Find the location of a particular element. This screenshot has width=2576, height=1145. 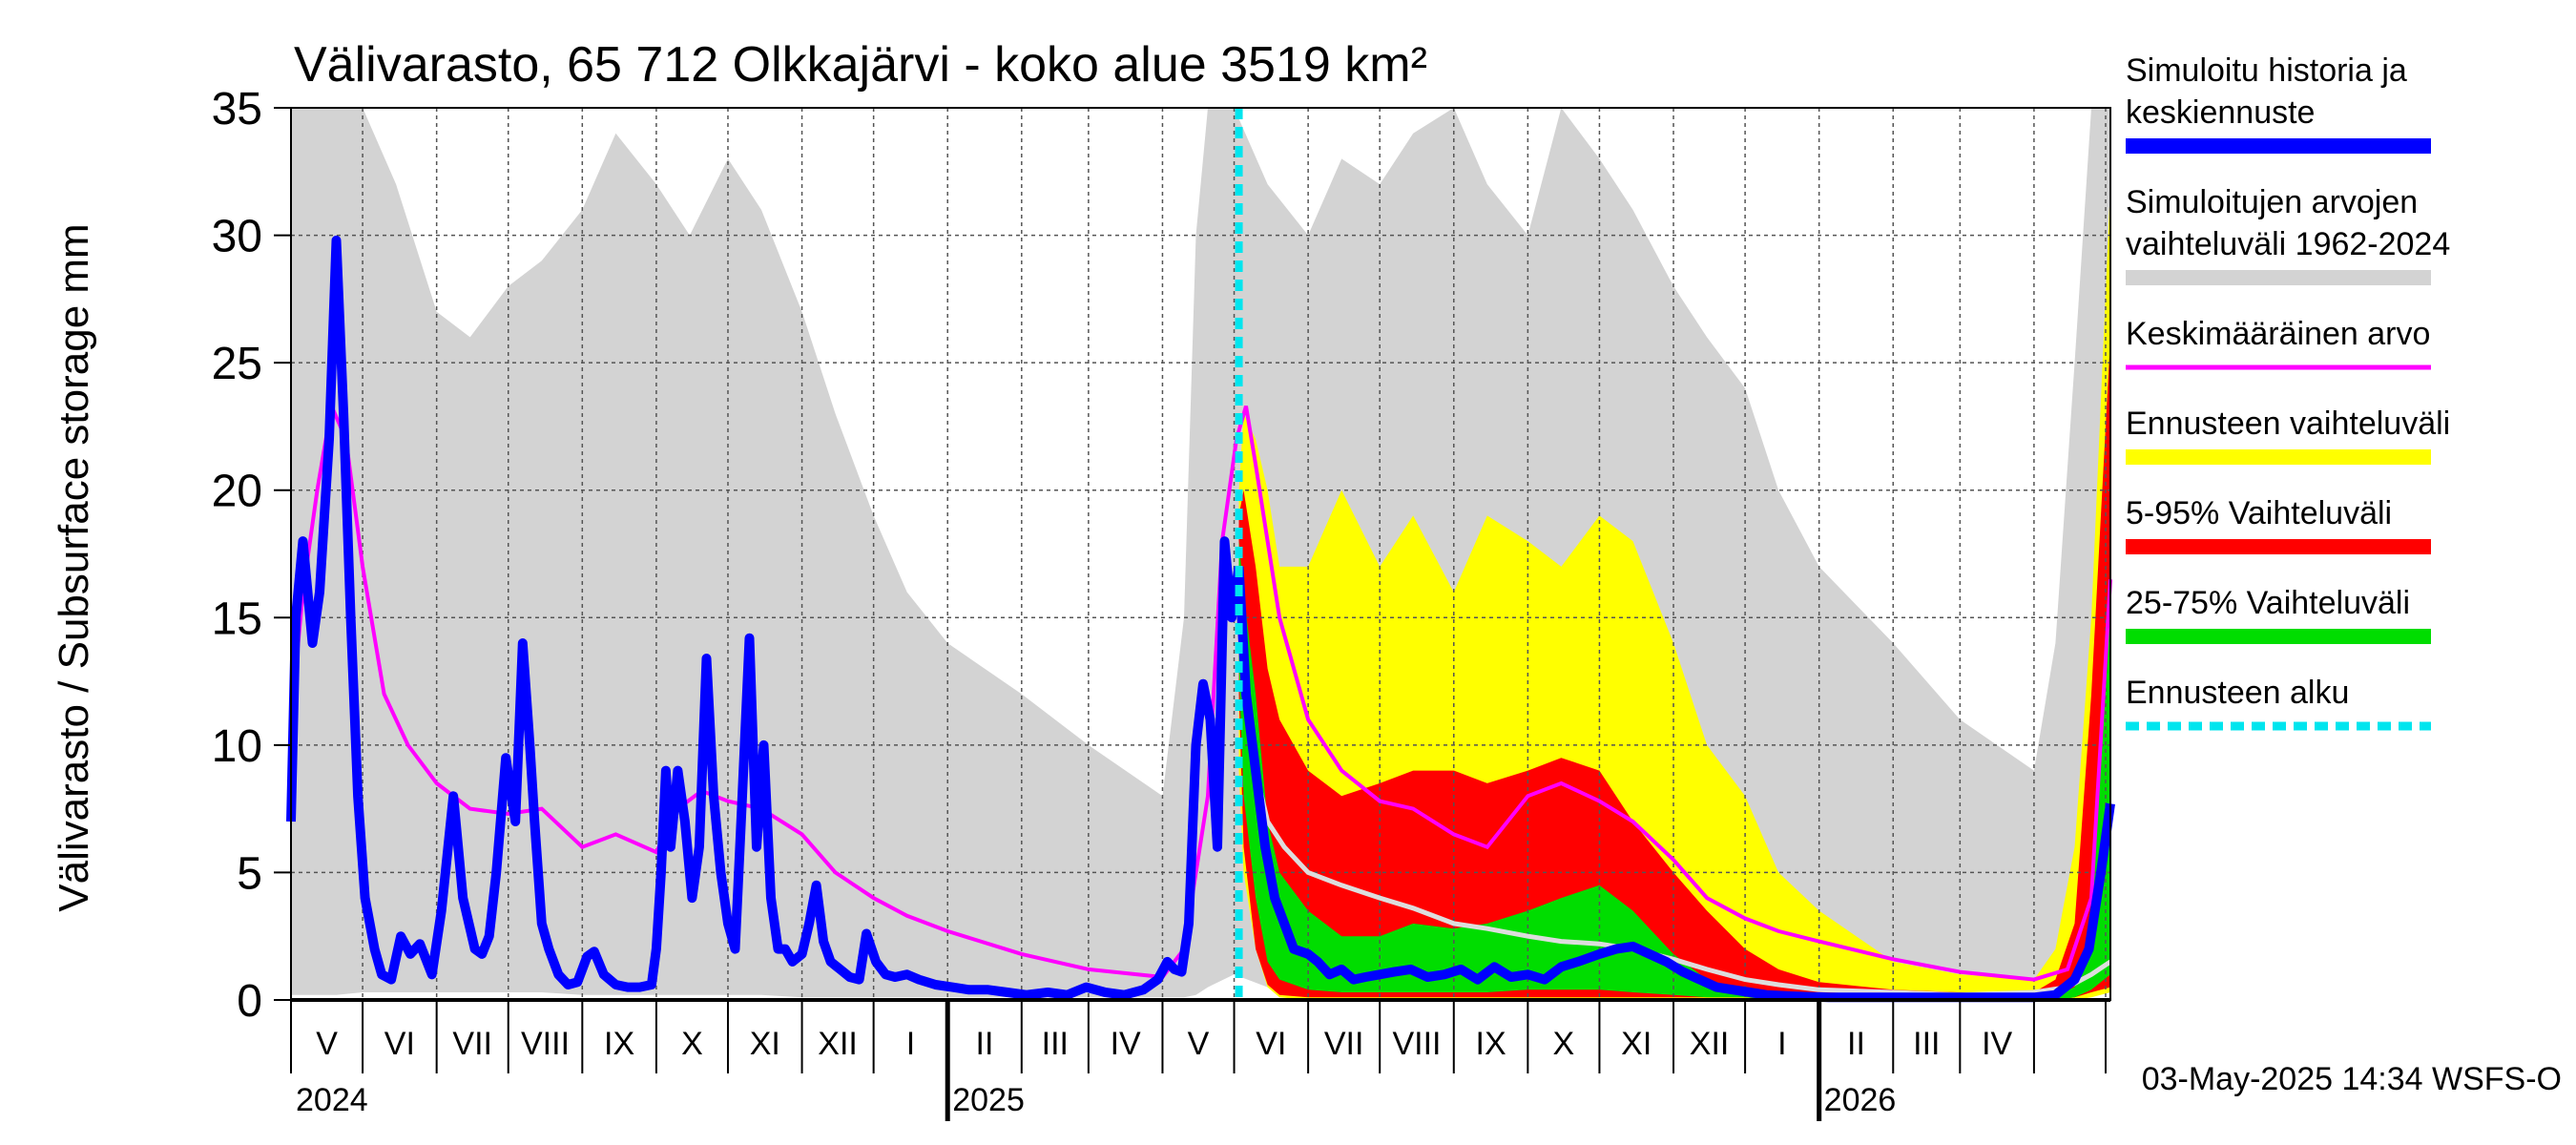

legend-label: 25-75% Vaihteluväli is located at coordinates (2268, 603).